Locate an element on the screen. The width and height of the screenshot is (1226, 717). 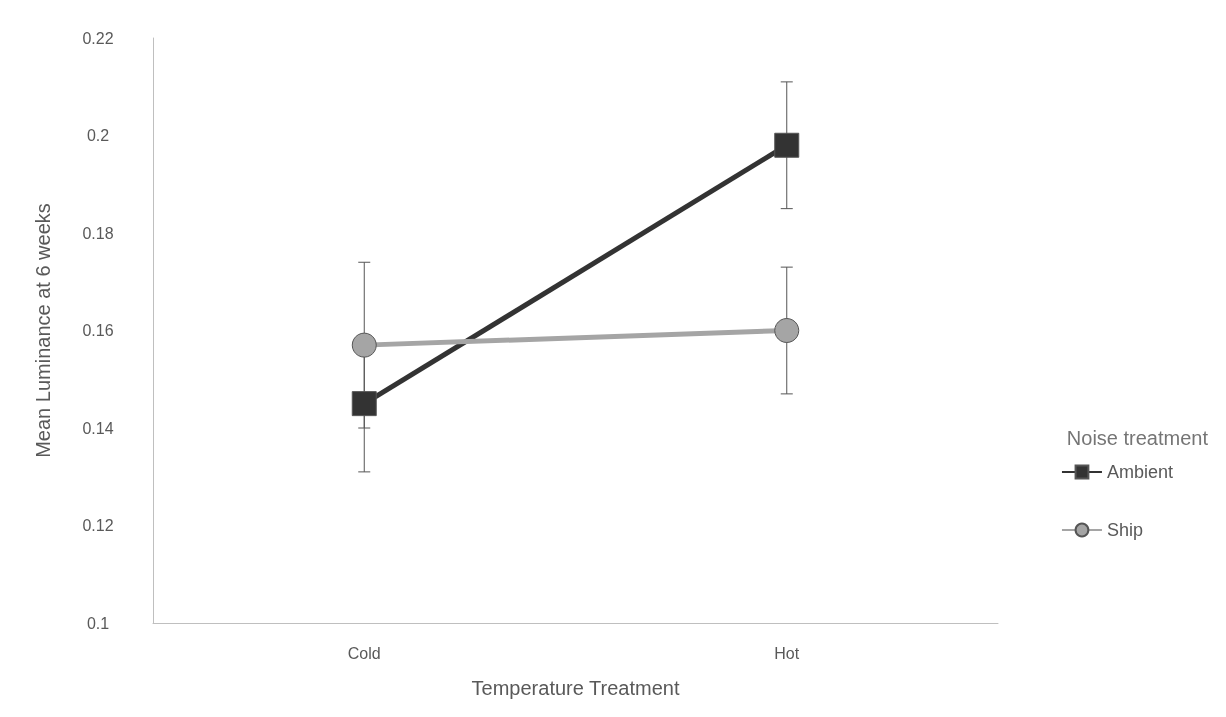
x-tick-label: Cold is located at coordinates (364, 653).